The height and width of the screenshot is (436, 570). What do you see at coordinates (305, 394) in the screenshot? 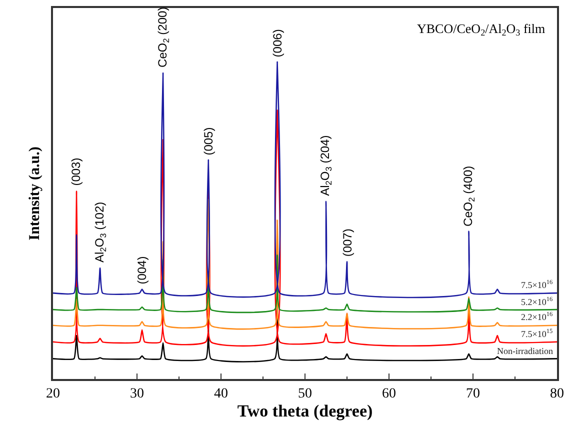
I see `x-tick-label: 50` at bounding box center [305, 394].